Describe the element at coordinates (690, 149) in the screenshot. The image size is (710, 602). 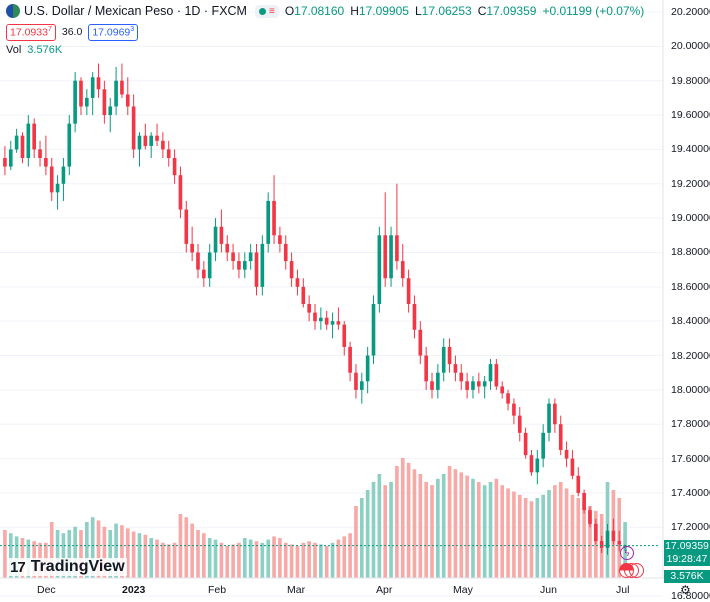
I see `price-tick: 19.40000` at that location.